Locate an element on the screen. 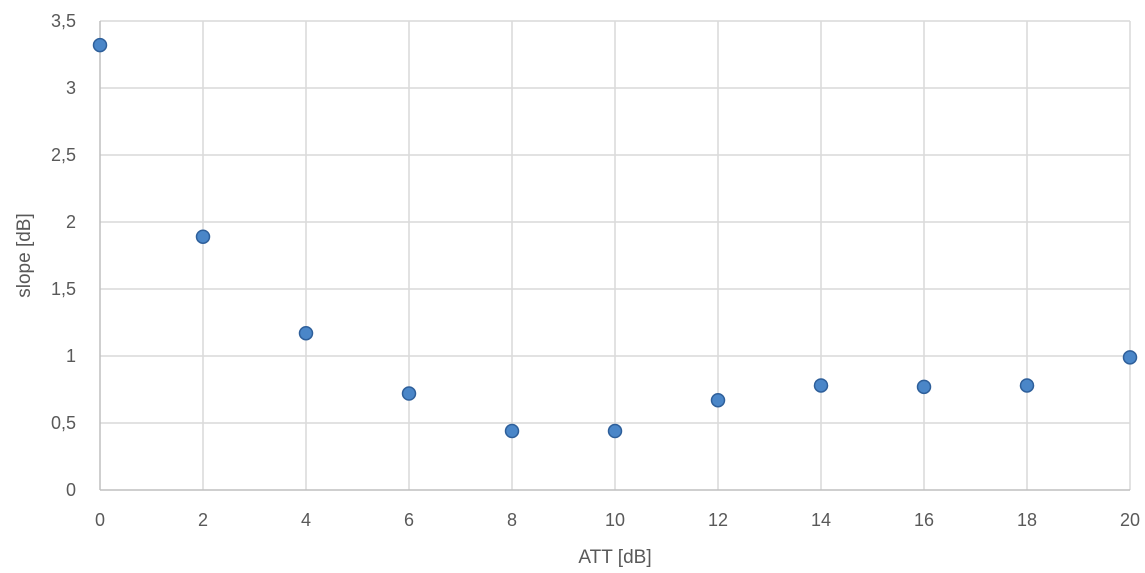 The height and width of the screenshot is (573, 1145). x-tick-label: 2 is located at coordinates (203, 520).